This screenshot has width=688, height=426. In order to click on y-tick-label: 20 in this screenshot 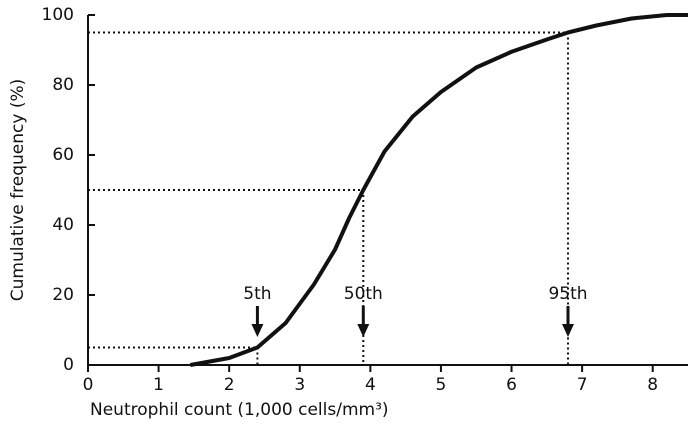, I will do `click(63, 295)`.